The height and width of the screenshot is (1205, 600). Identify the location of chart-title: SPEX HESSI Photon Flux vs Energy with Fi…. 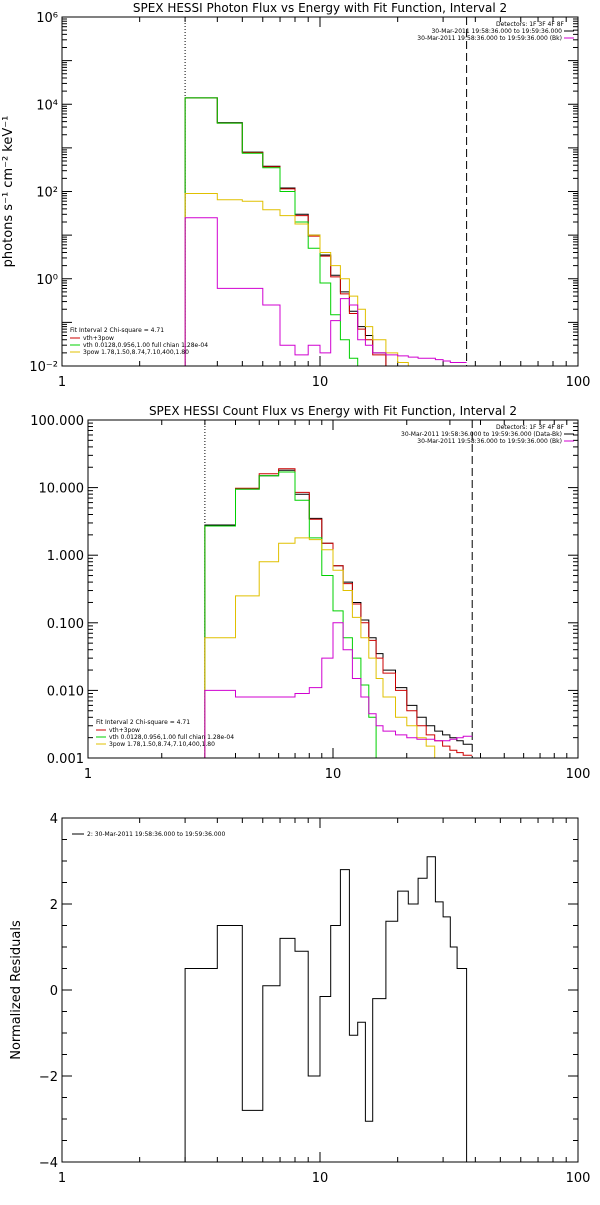
(320, 8).